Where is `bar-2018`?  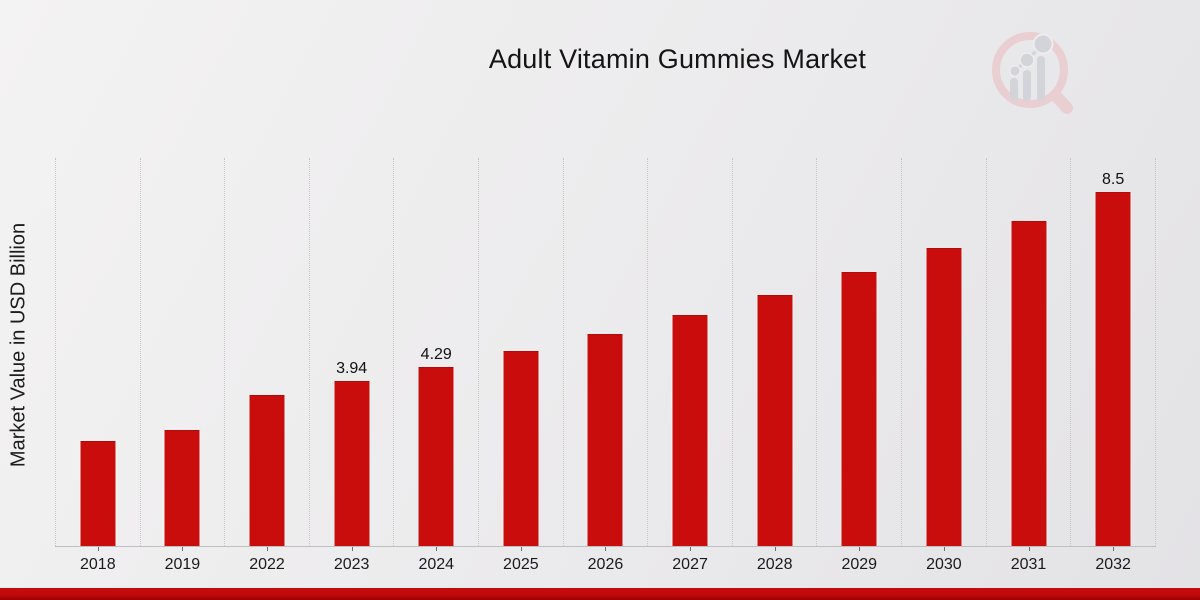 bar-2018 is located at coordinates (98, 493).